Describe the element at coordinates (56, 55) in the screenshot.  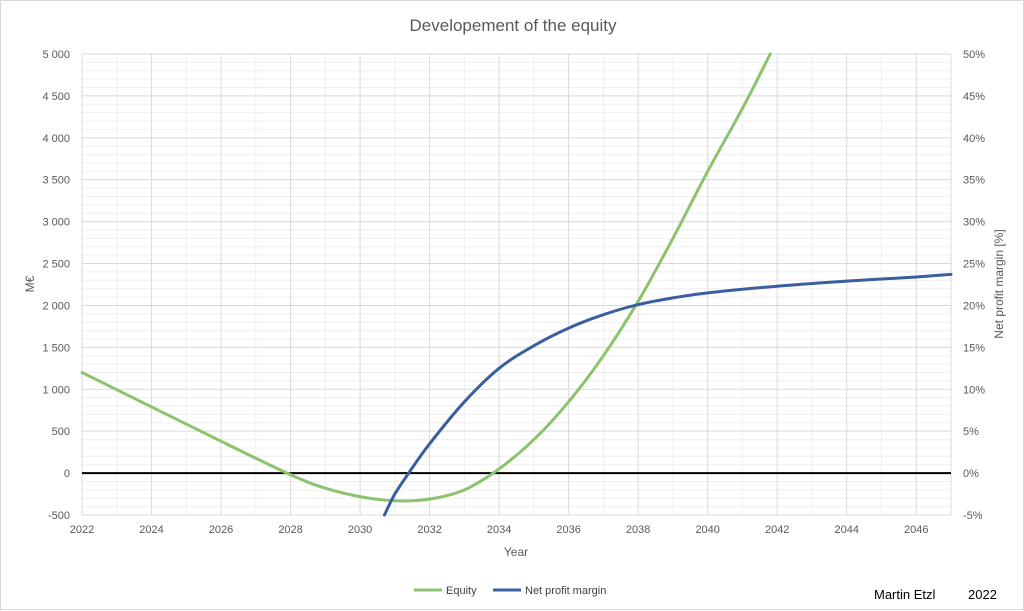
I see `y-tick-label: 5 000` at that location.